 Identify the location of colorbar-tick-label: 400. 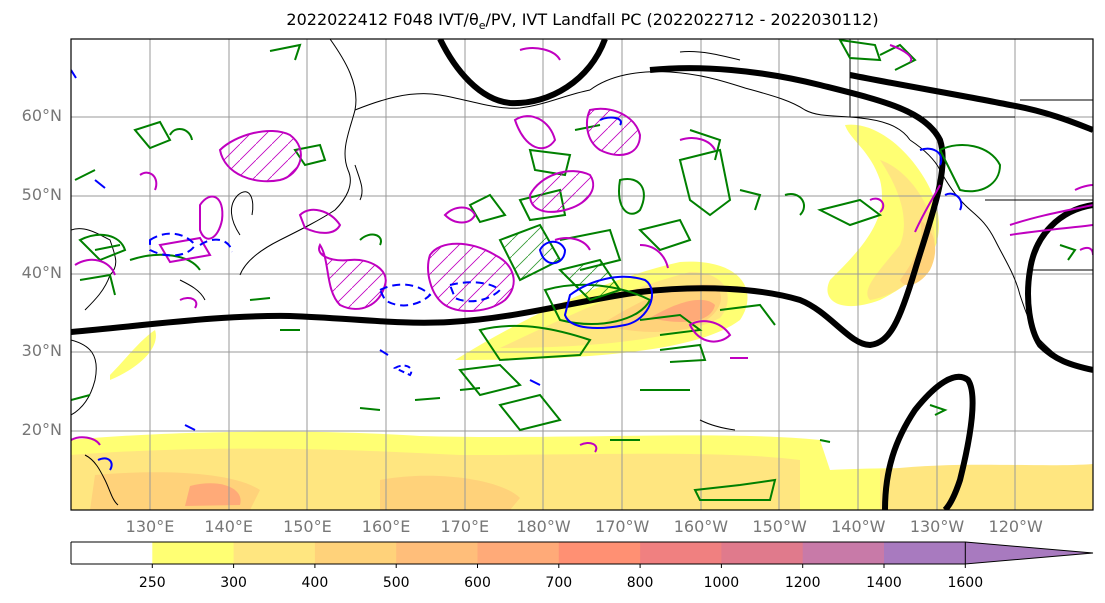
(315, 583).